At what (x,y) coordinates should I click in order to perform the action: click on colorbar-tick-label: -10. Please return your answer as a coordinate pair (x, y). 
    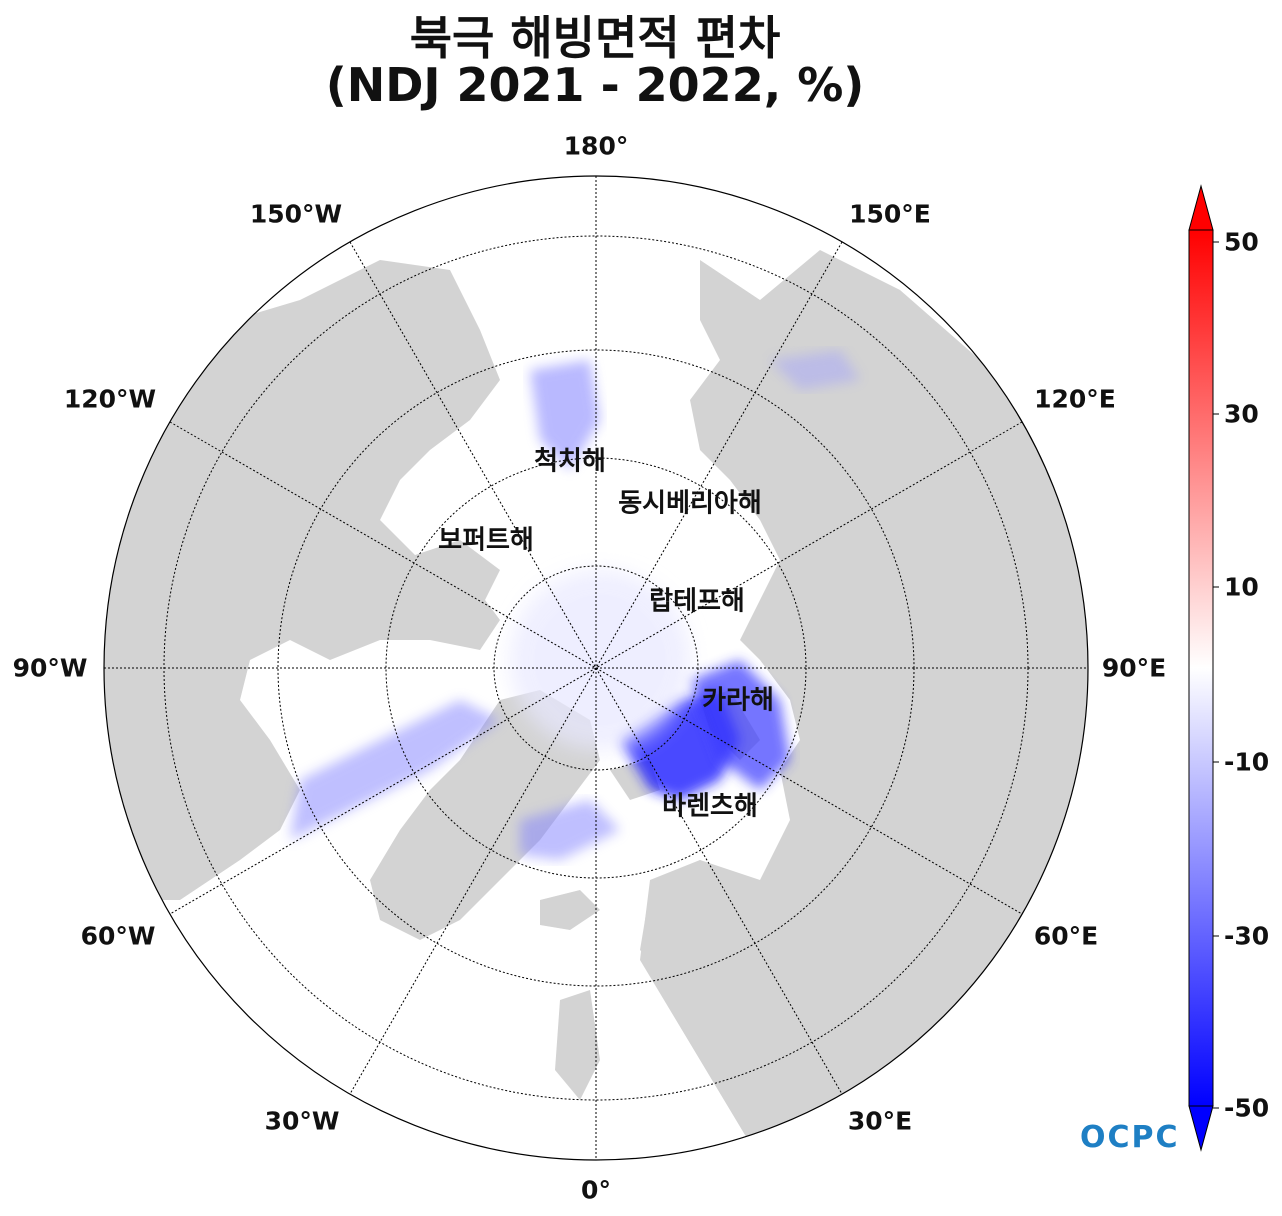
    Looking at the image, I should click on (1247, 762).